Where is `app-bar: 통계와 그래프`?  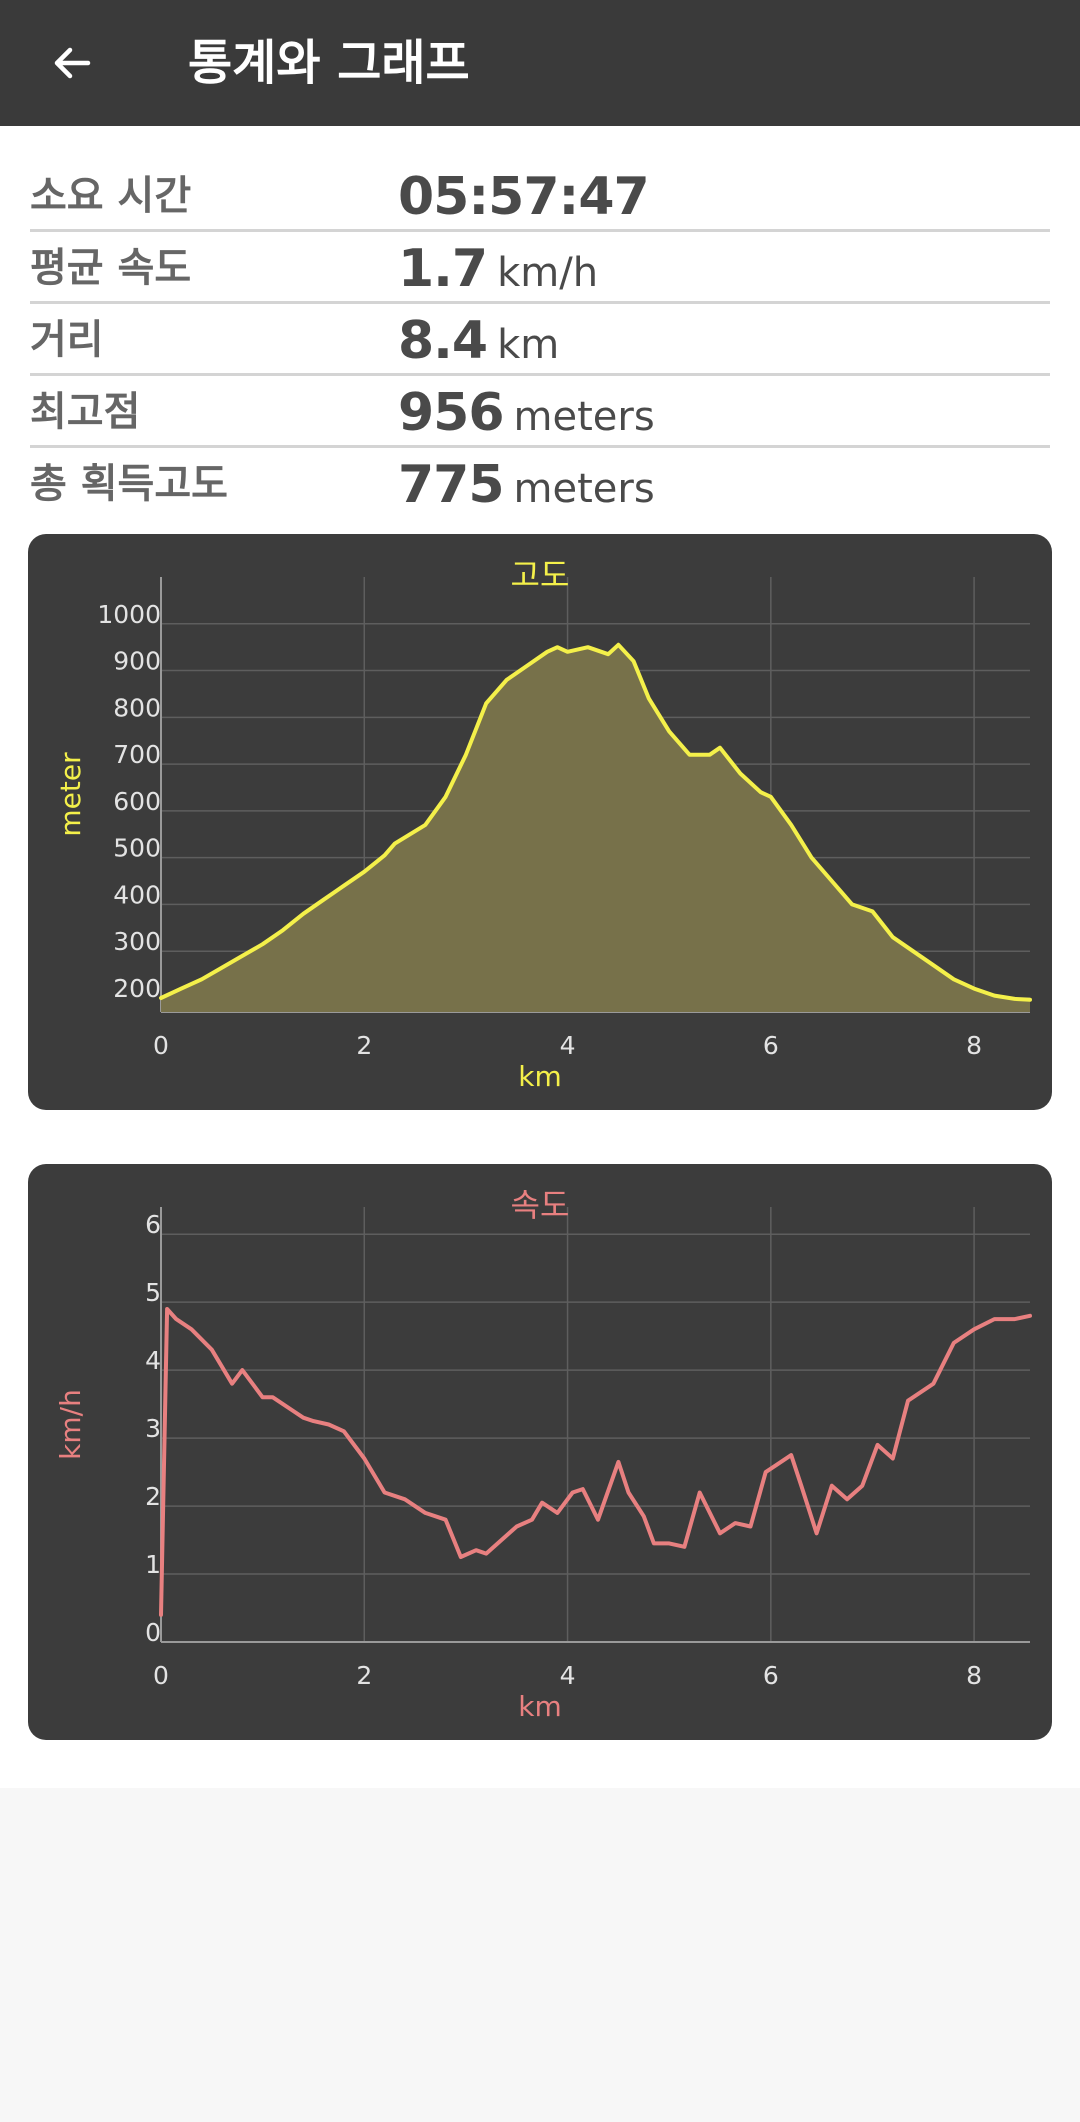 app-bar: 통계와 그래프 is located at coordinates (540, 63).